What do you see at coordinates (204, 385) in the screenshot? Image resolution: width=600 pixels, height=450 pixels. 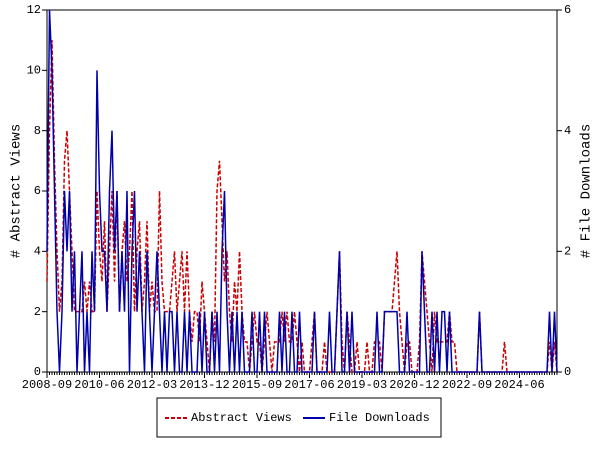 I see `x-tick-label: 2013-12` at bounding box center [204, 385].